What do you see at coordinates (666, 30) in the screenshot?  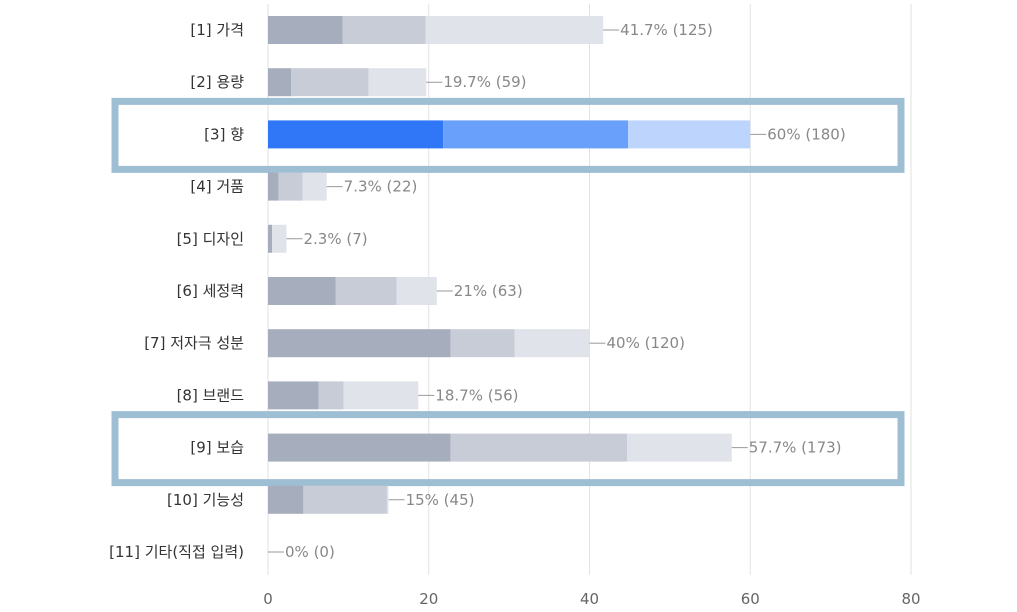 I see `data-label: 41.7% (125)` at bounding box center [666, 30].